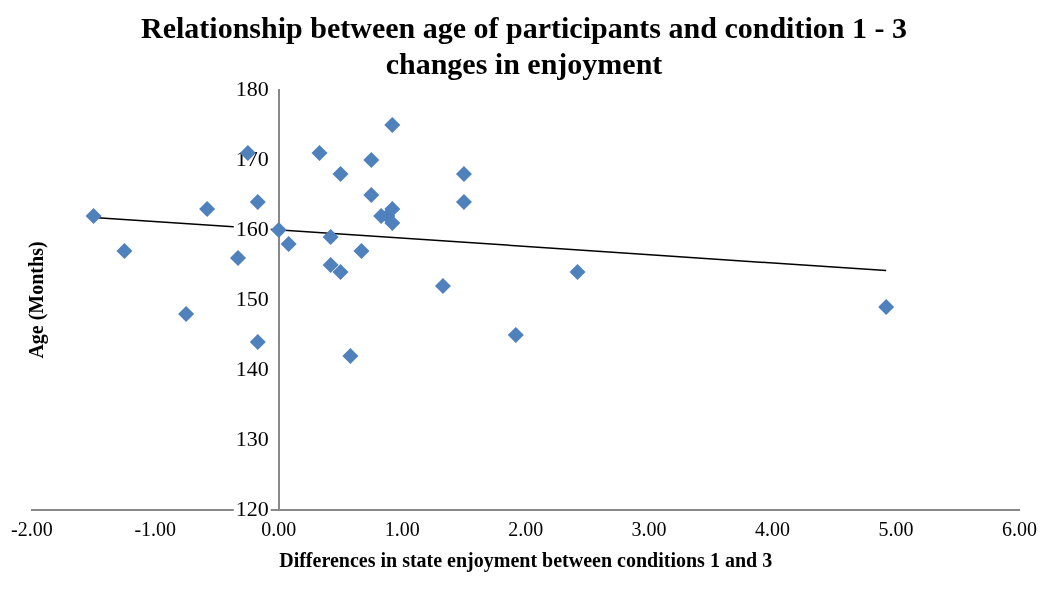  I want to click on x-tick-label: 0.00, so click(279, 529).